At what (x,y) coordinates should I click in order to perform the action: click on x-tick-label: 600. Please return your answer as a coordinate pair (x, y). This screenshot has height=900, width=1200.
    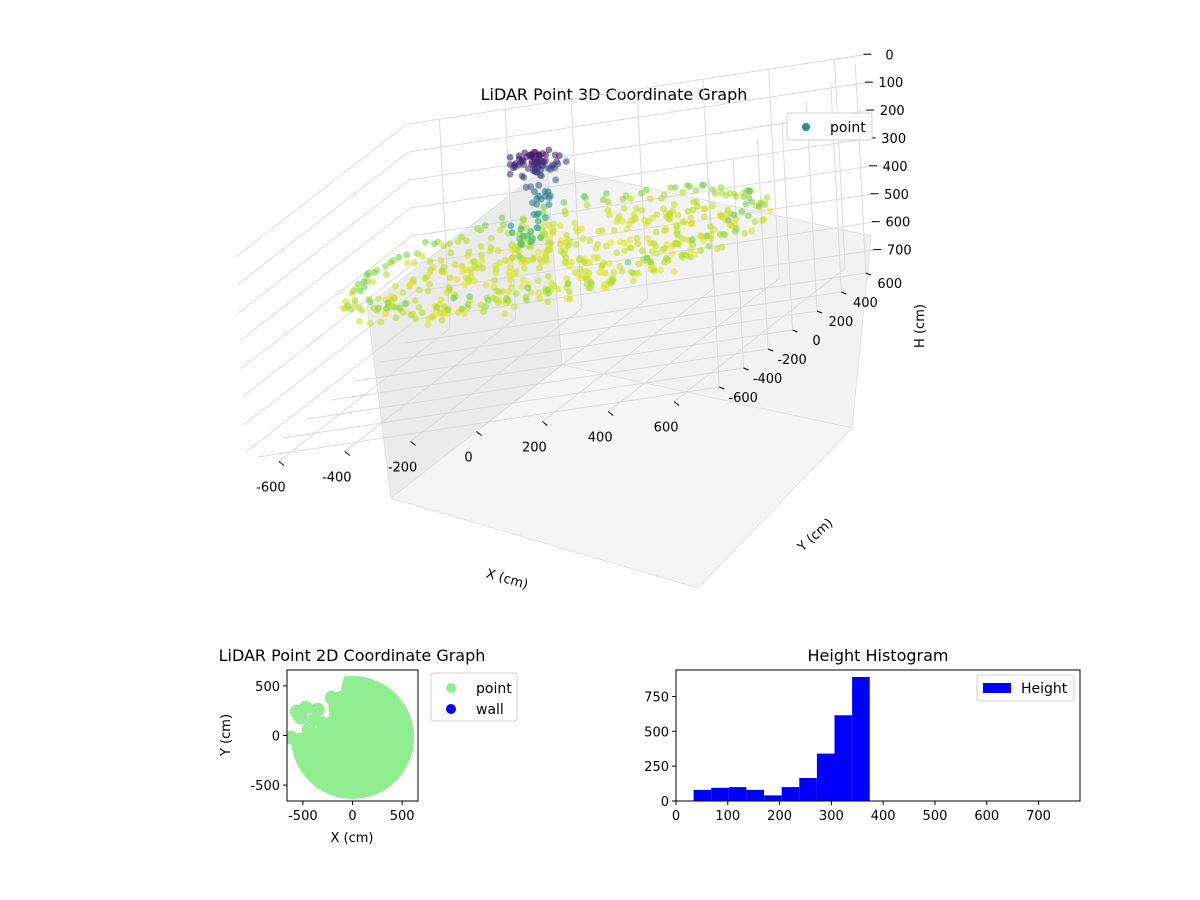
    Looking at the image, I should click on (666, 428).